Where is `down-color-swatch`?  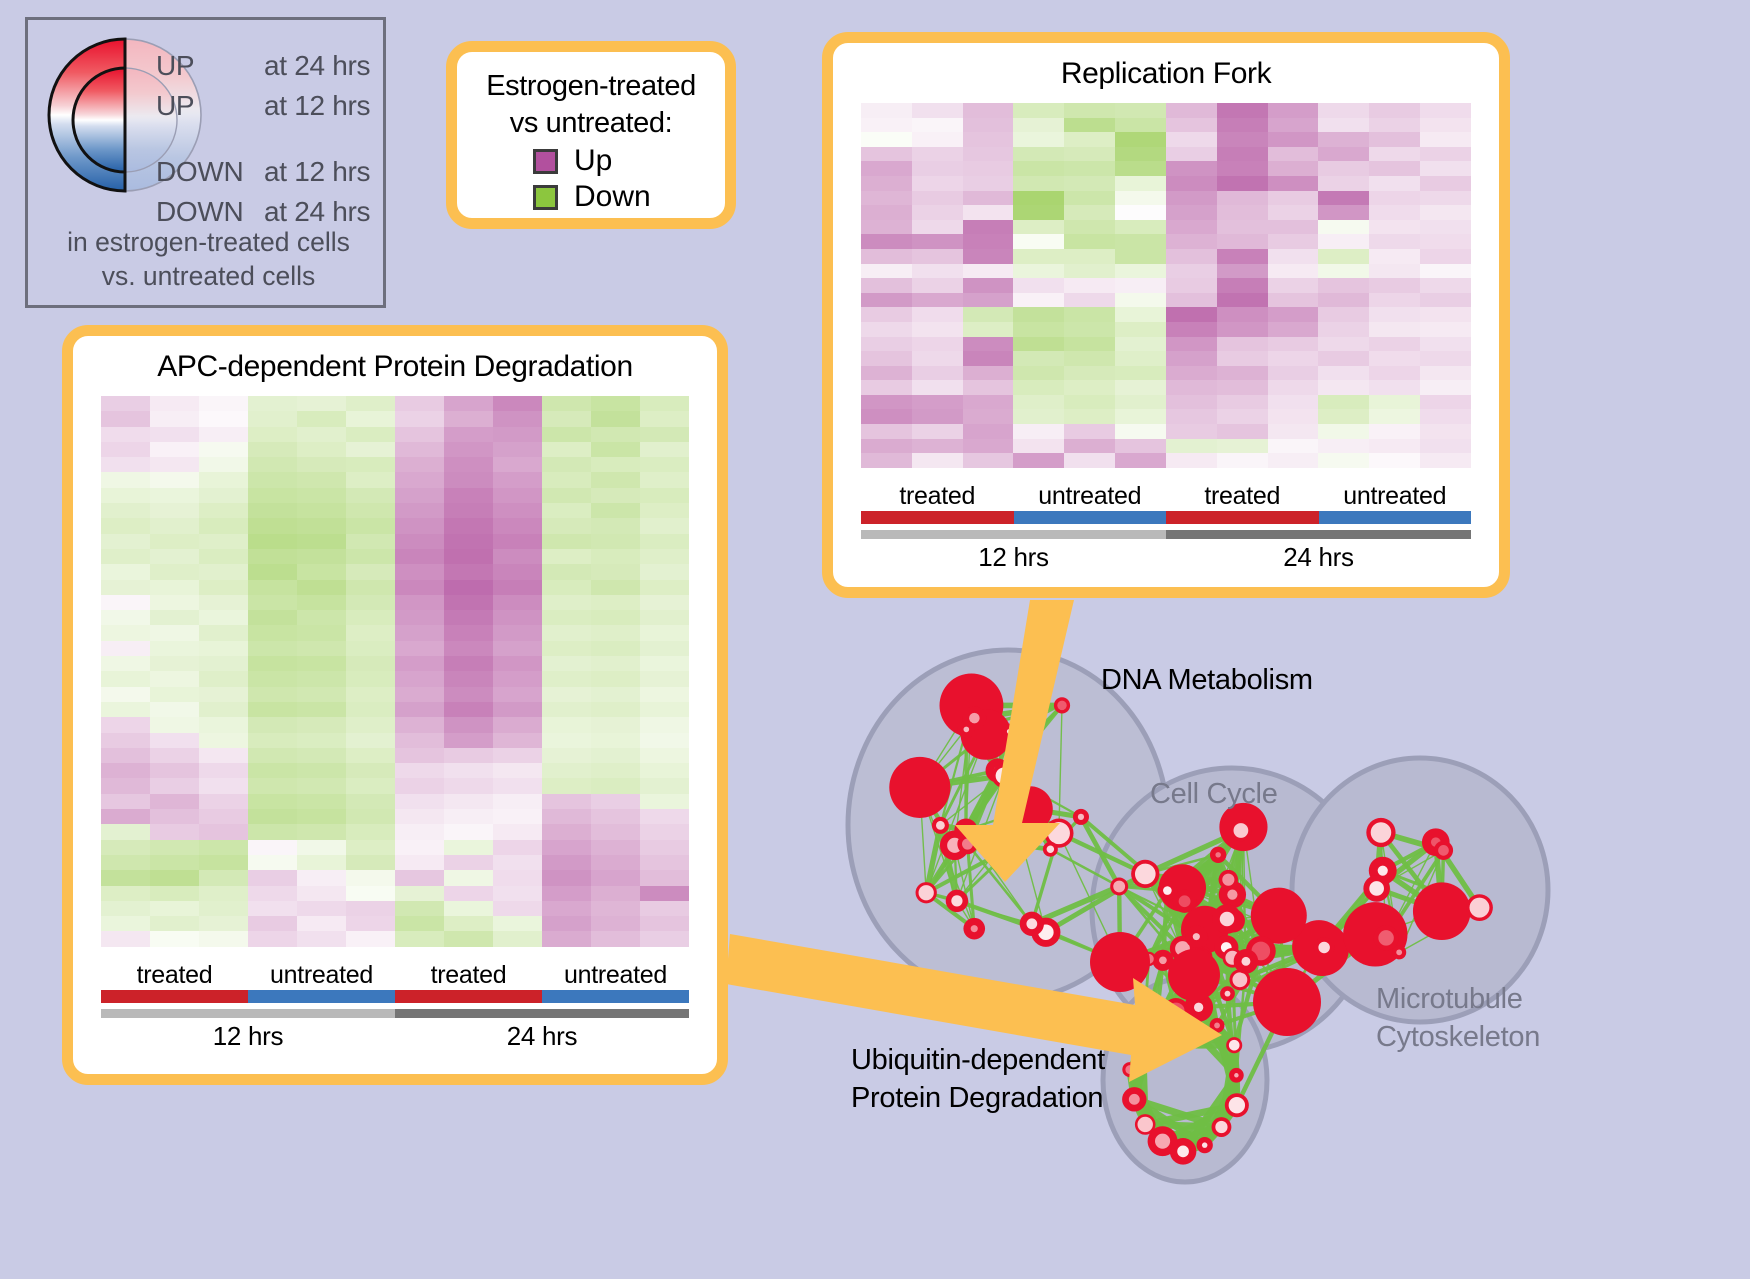 down-color-swatch is located at coordinates (545, 197).